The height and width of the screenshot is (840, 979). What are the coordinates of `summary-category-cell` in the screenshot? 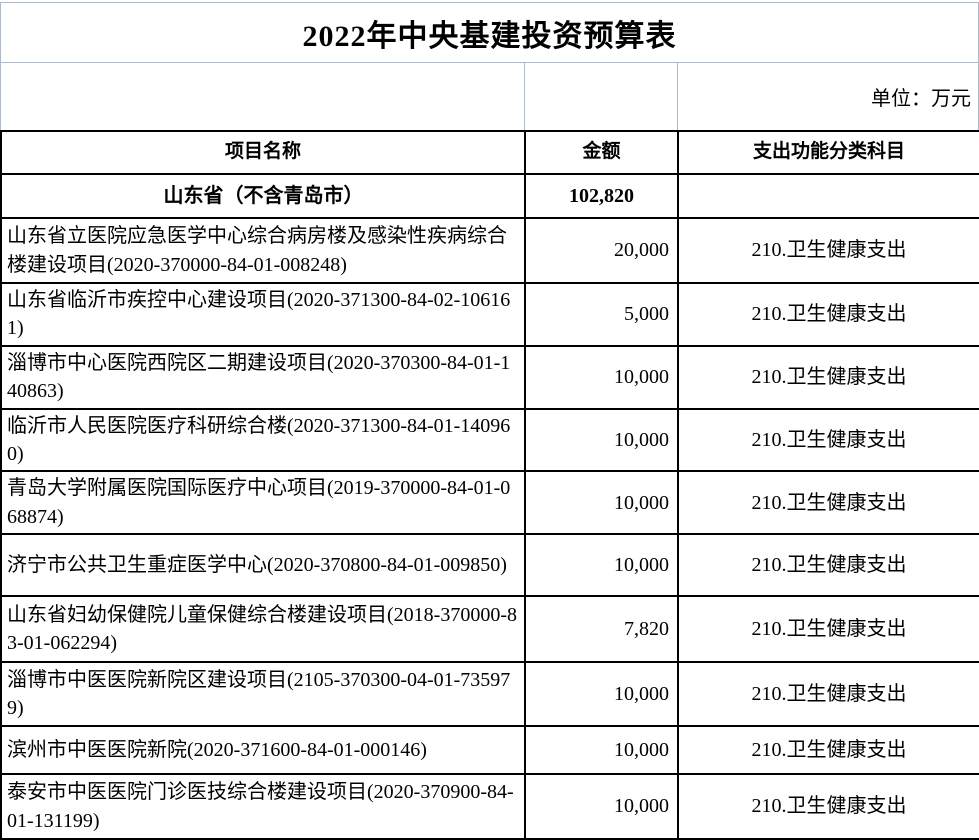 It's located at (828, 196).